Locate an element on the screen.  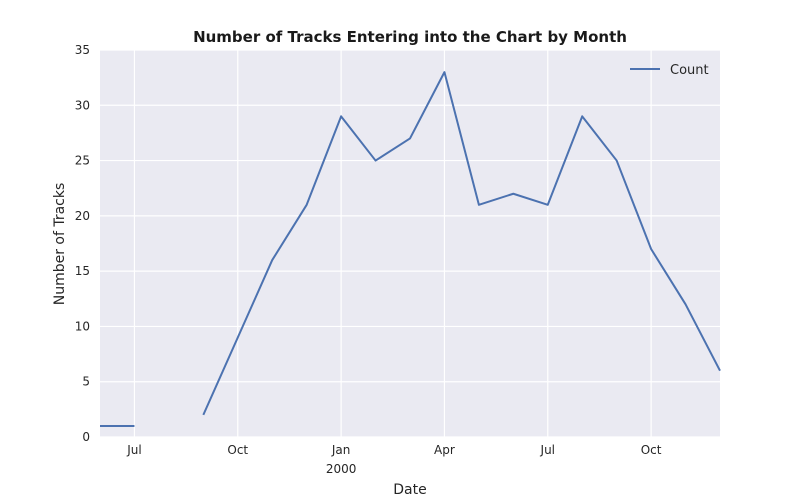
y-tick-label: 35 is located at coordinates (82, 50).